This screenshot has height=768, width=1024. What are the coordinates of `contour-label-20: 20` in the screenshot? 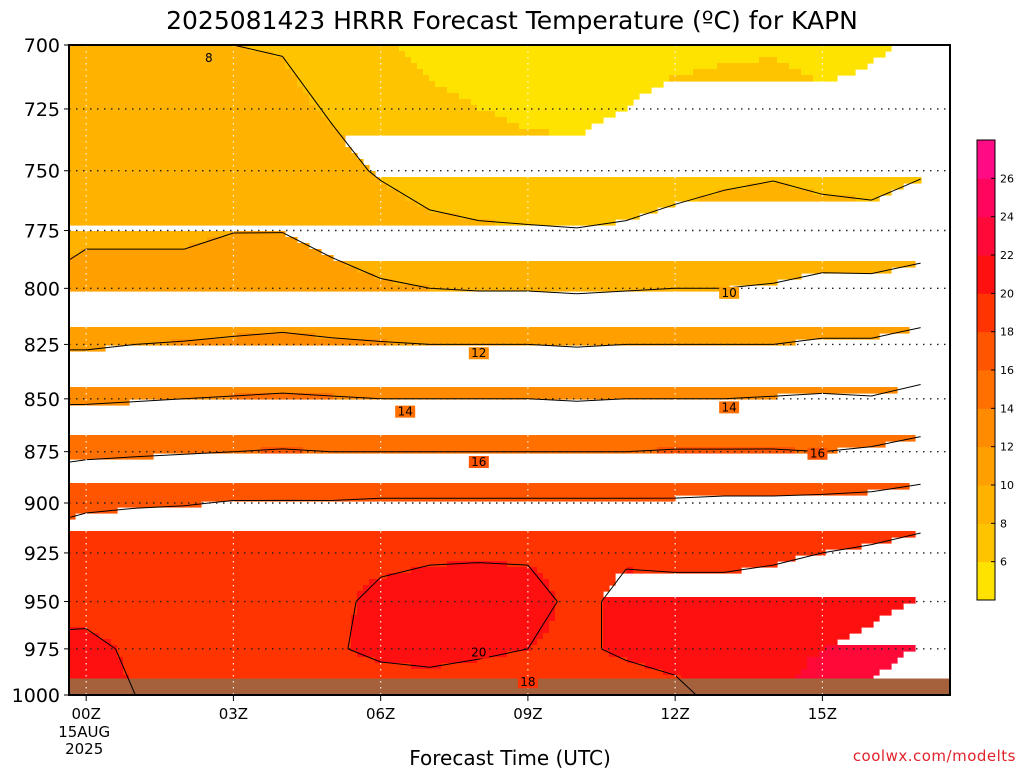 It's located at (478, 653).